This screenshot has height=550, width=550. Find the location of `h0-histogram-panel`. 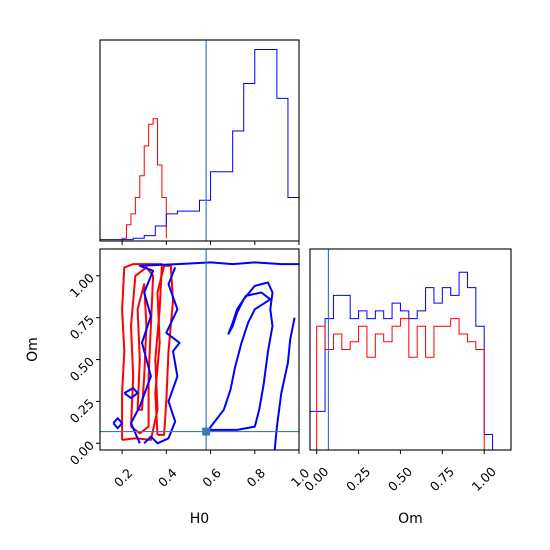

h0-histogram-panel is located at coordinates (199, 142).